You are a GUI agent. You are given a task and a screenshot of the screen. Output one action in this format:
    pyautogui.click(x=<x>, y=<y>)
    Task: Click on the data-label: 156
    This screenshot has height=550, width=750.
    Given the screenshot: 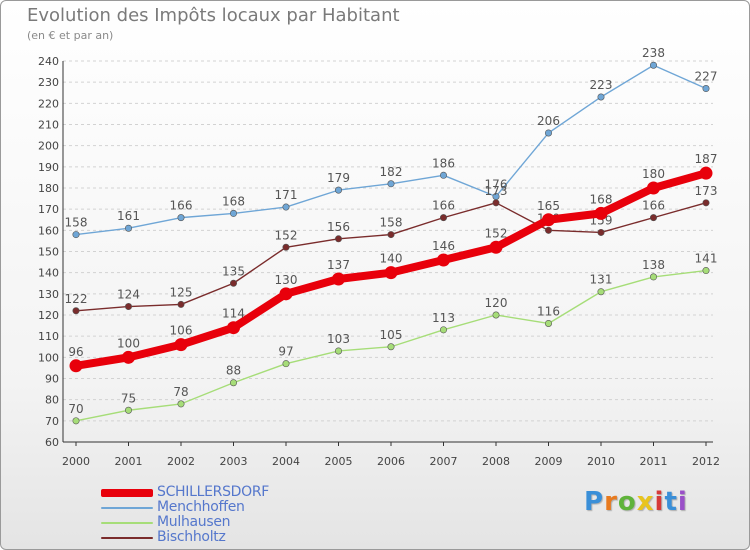 What is the action you would take?
    pyautogui.click(x=338, y=227)
    